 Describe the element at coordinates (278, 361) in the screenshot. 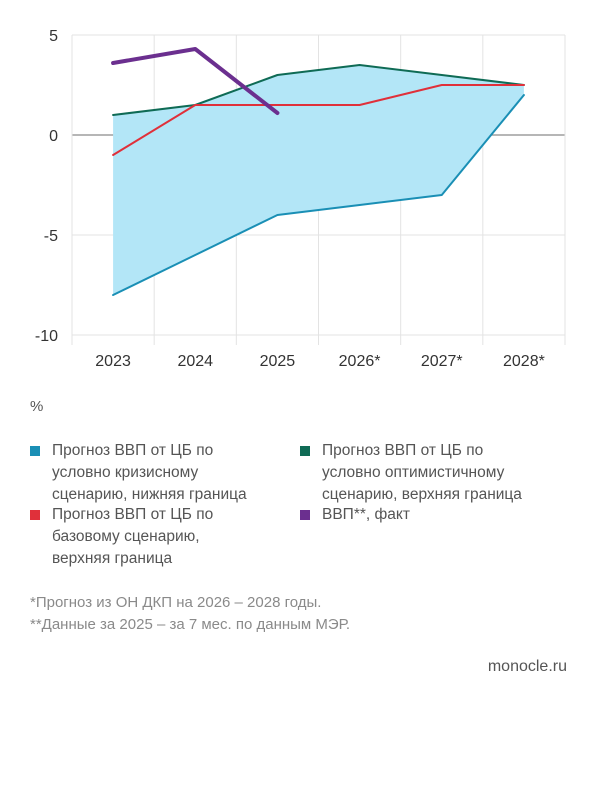

I see `x-tick-label: 2025` at that location.